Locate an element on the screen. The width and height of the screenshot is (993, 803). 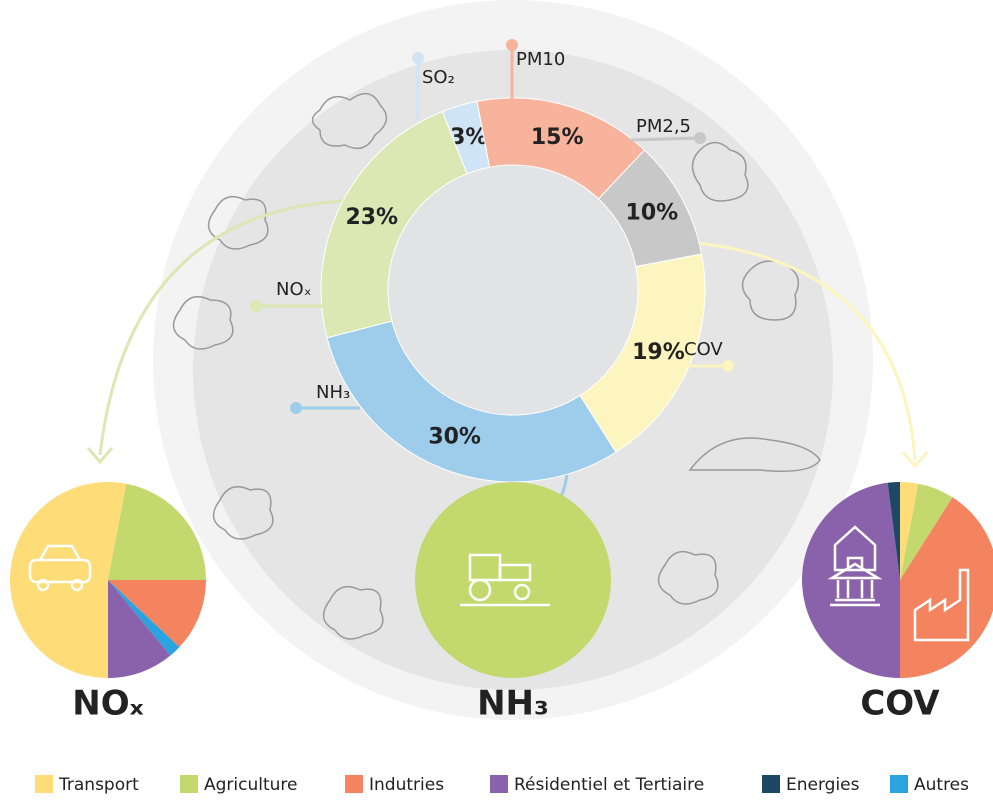
value-label: 30% is located at coordinates (454, 436).